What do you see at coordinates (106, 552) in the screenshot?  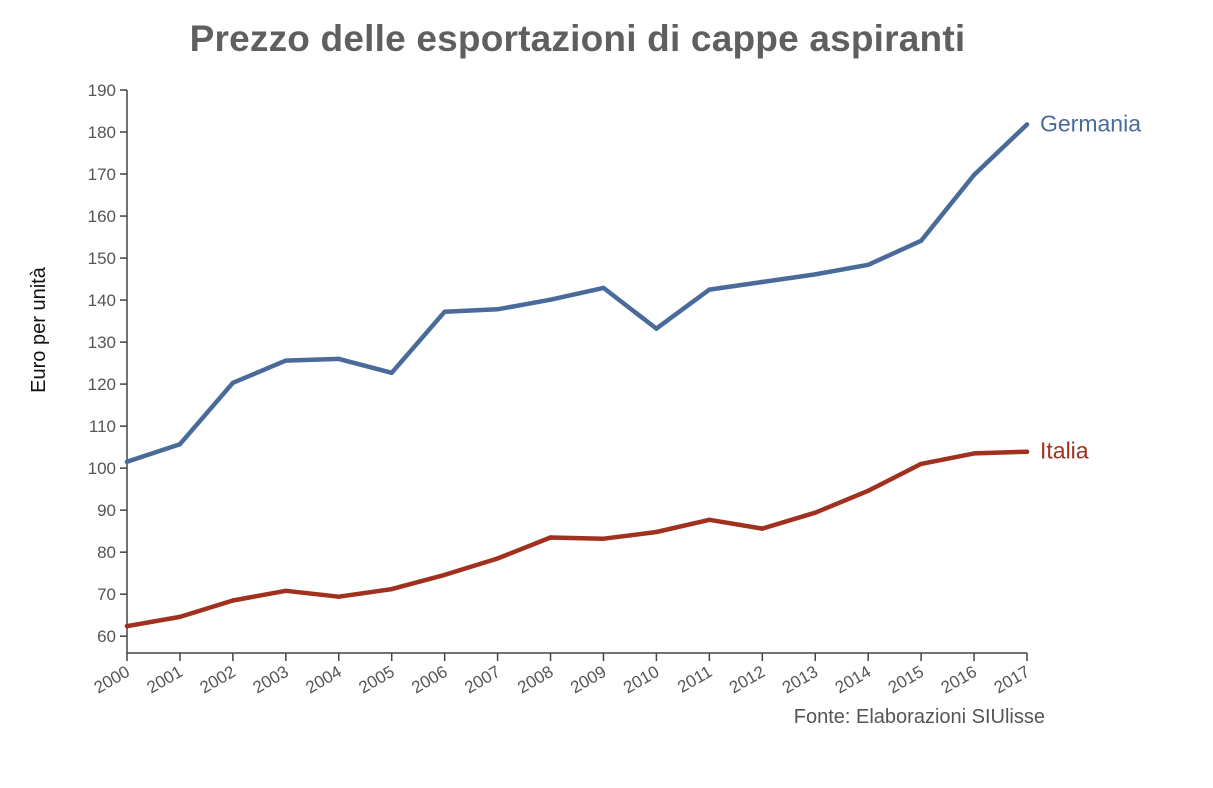 I see `y-tick-label: 80` at bounding box center [106, 552].